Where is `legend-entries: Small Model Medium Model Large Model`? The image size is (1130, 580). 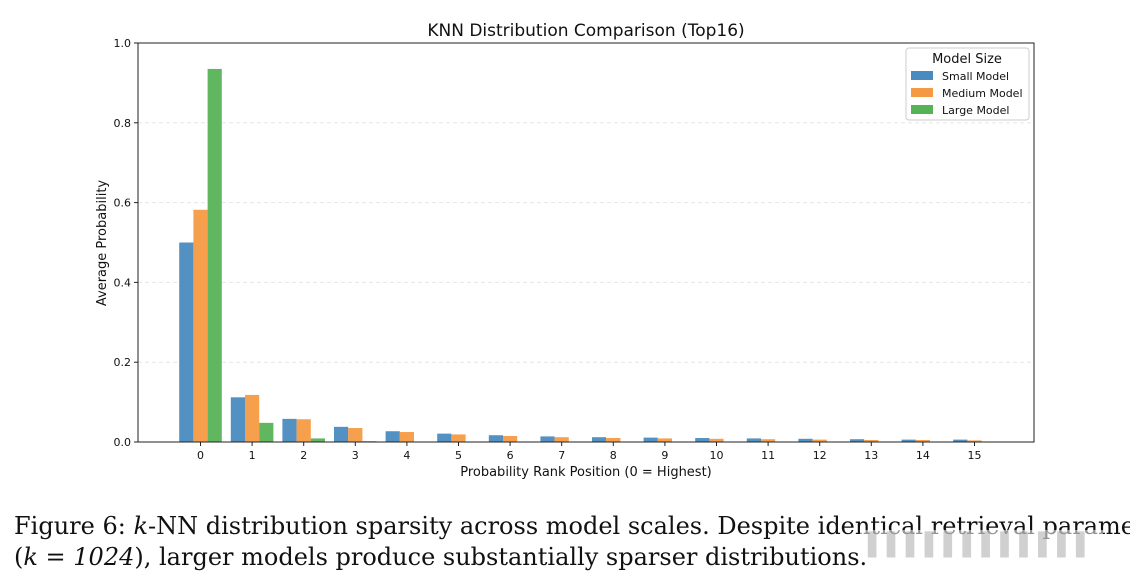
legend-entries: Small Model Medium Model Large Model is located at coordinates (967, 93).